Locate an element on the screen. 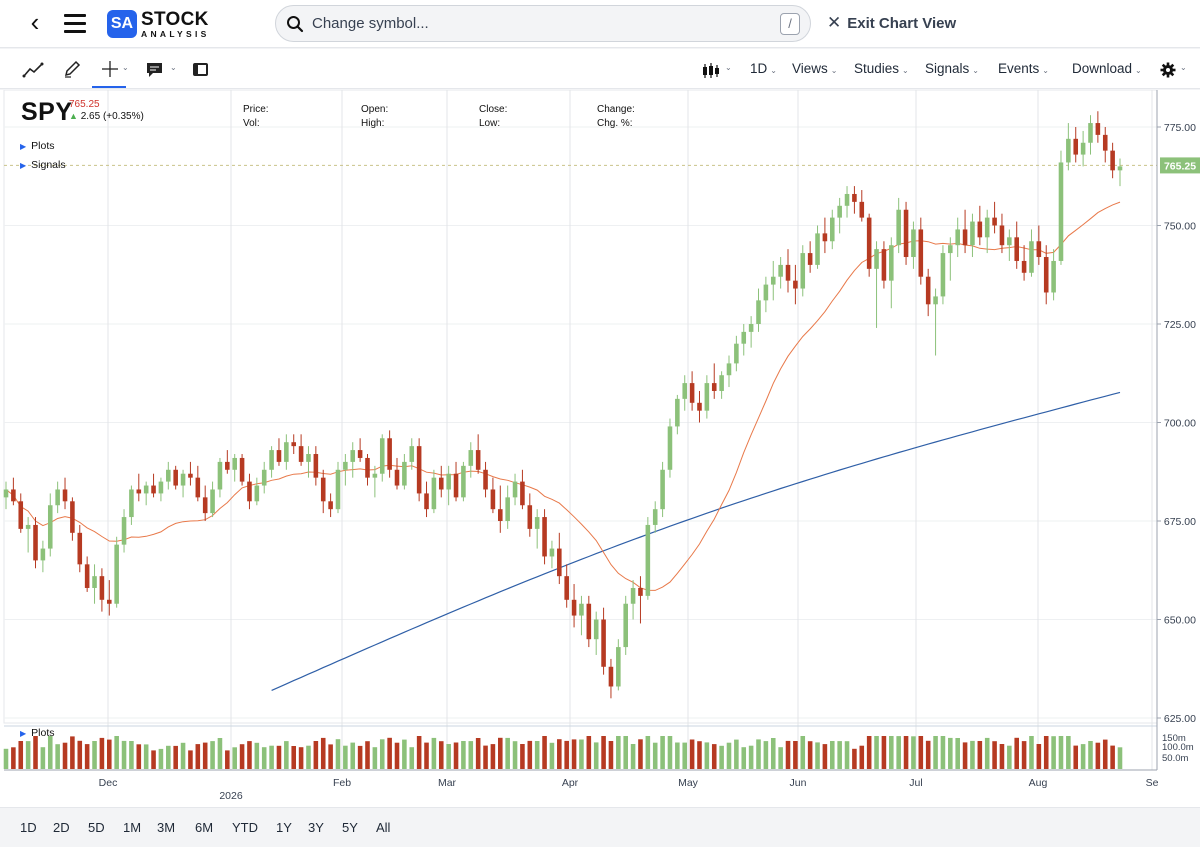 The width and height of the screenshot is (1200, 847). x-month-label: Aug is located at coordinates (1038, 783).